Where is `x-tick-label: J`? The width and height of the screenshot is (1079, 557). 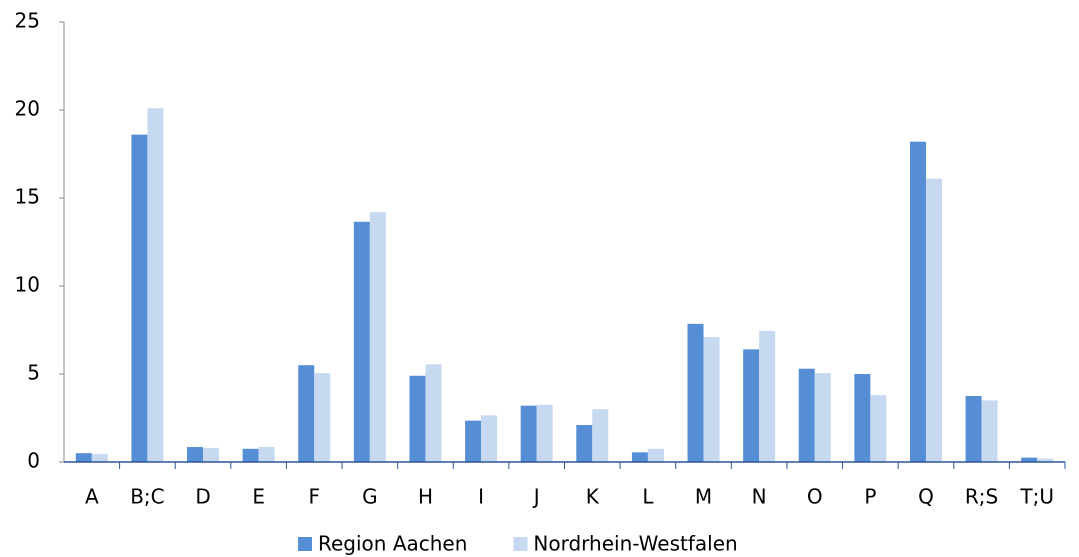
x-tick-label: J is located at coordinates (536, 497).